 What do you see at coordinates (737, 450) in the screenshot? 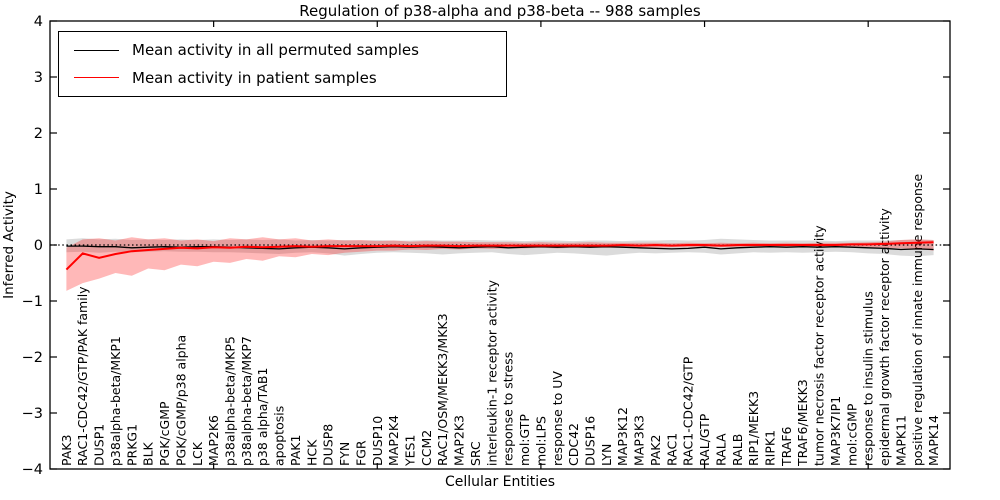
I see `x-category-label: RALB` at bounding box center [737, 450].